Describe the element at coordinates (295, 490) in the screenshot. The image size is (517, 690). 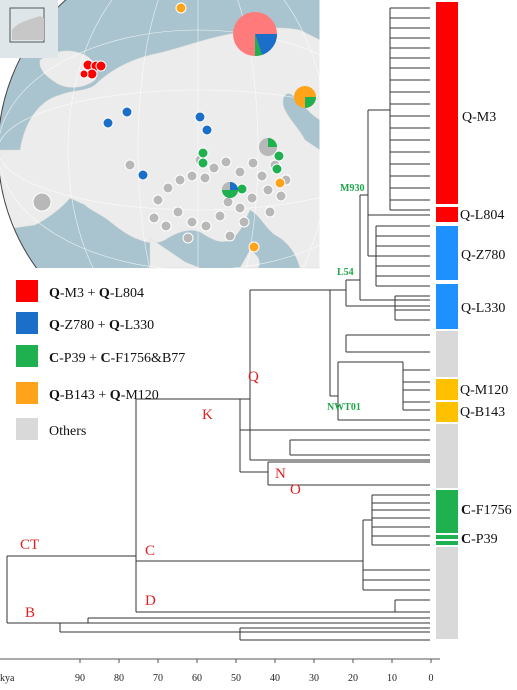
I see `node-label-o: O` at that location.